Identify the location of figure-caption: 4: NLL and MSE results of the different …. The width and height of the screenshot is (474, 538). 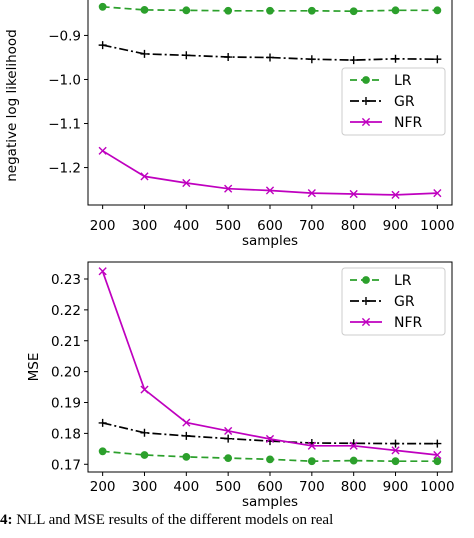
(237, 525).